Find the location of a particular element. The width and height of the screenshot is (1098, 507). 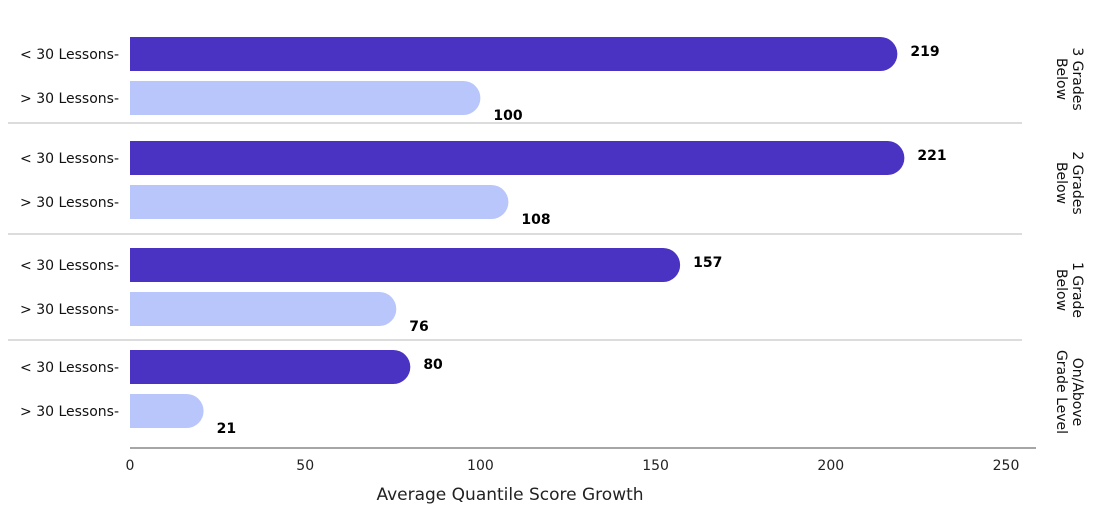

group-label: 3 GradesBelow is located at coordinates (1069, 78).